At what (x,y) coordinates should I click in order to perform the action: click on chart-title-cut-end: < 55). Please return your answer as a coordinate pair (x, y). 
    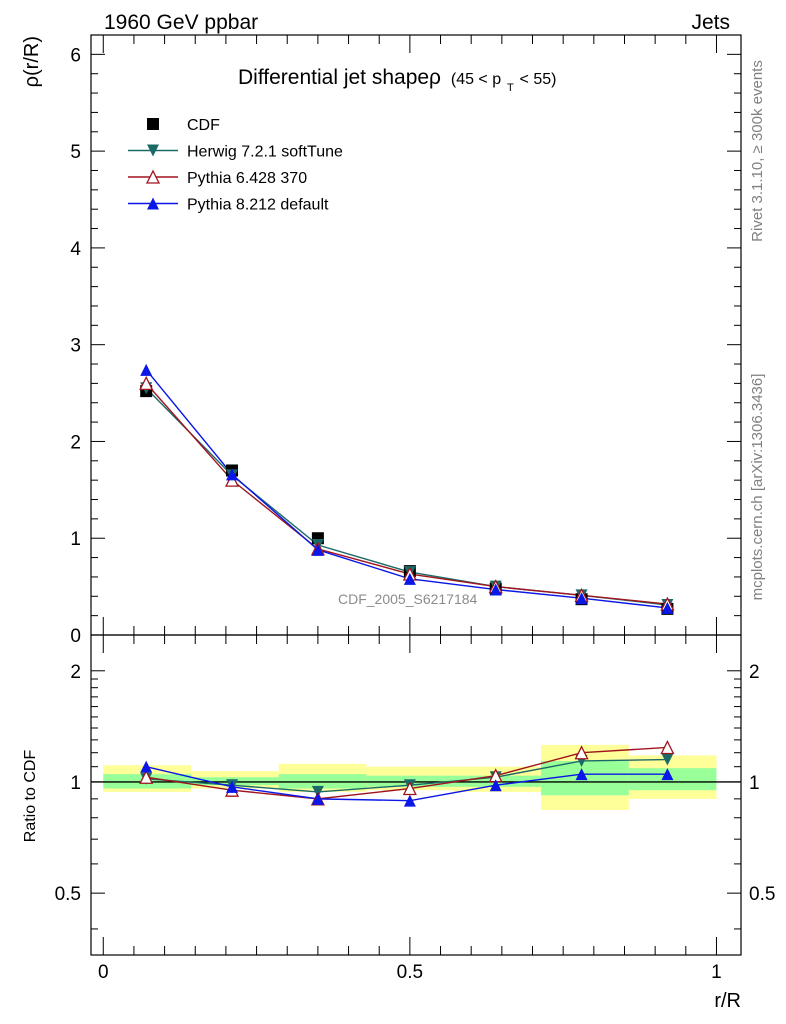
    Looking at the image, I should click on (538, 79).